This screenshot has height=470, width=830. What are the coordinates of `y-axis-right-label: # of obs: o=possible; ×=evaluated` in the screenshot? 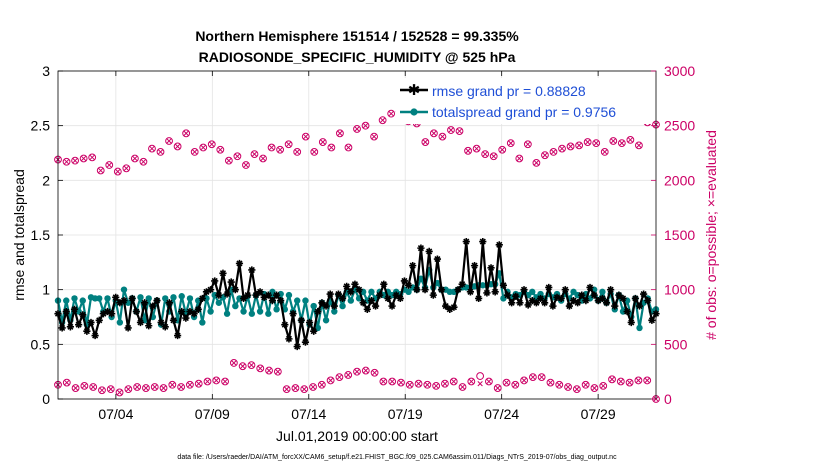 It's located at (711, 235).